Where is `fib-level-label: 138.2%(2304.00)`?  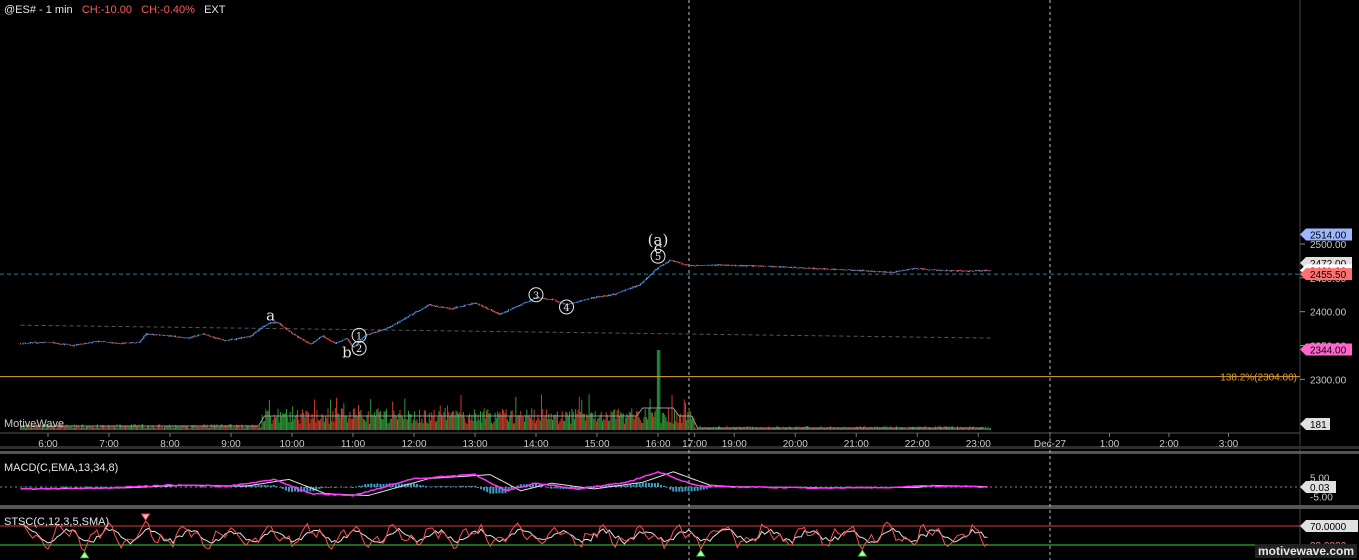 fib-level-label: 138.2%(2304.00) is located at coordinates (1258, 378).